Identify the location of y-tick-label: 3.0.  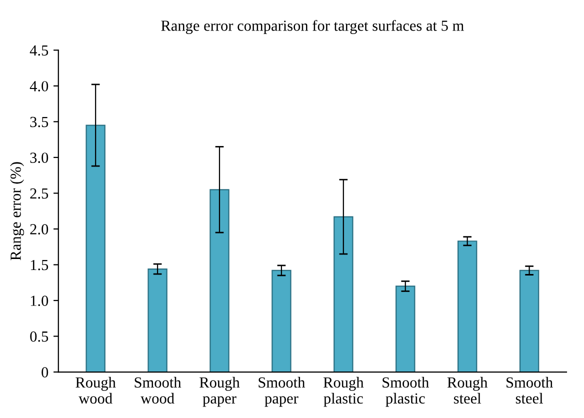
(39, 157).